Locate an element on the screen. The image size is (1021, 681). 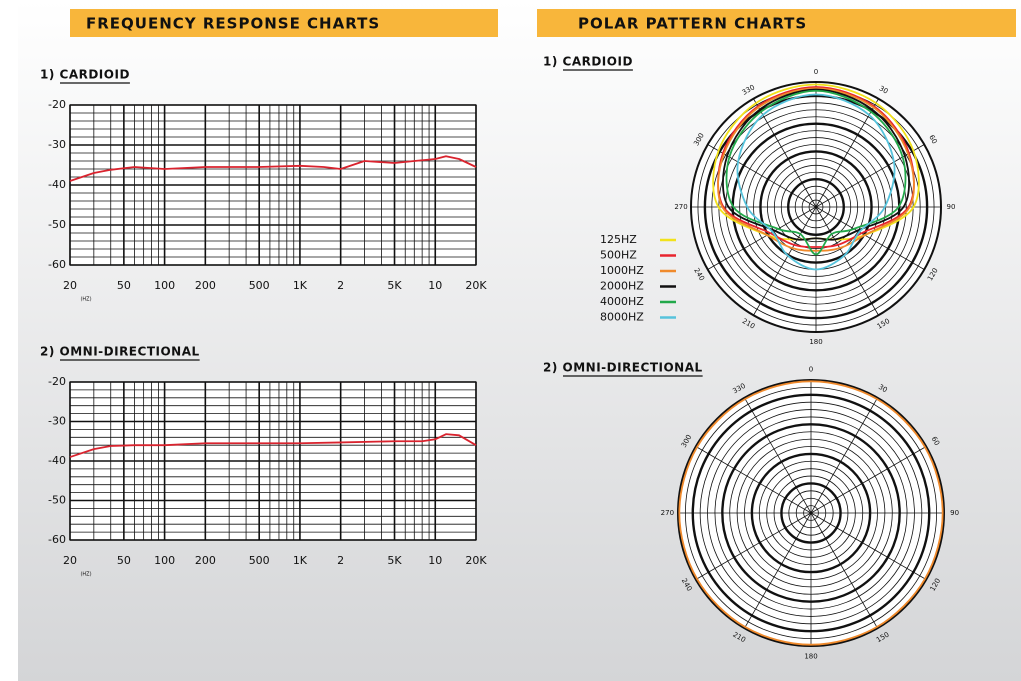
legend-label: 125HZ is located at coordinates (618, 239).